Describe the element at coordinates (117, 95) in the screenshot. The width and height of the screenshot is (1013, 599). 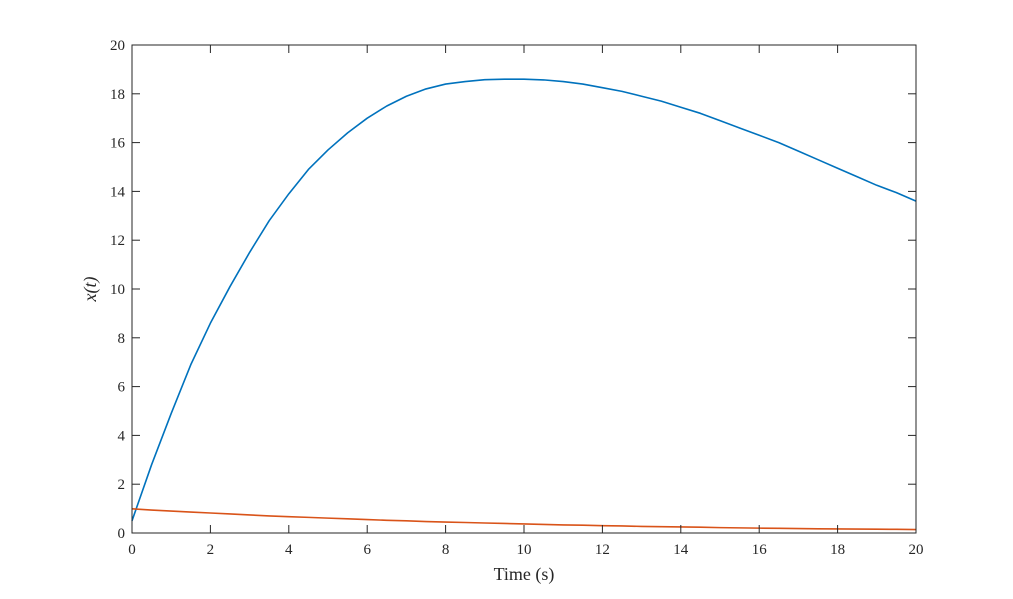
I see `y-tick-label: 18` at that location.